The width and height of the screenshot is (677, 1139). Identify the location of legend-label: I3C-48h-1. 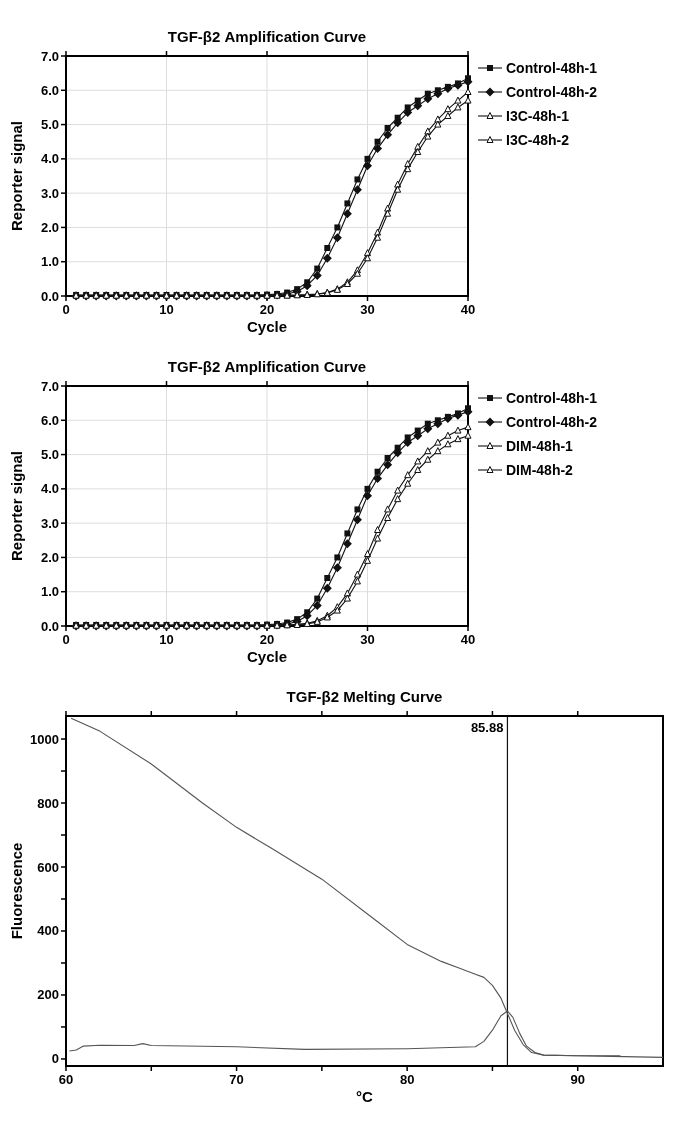
(538, 116).